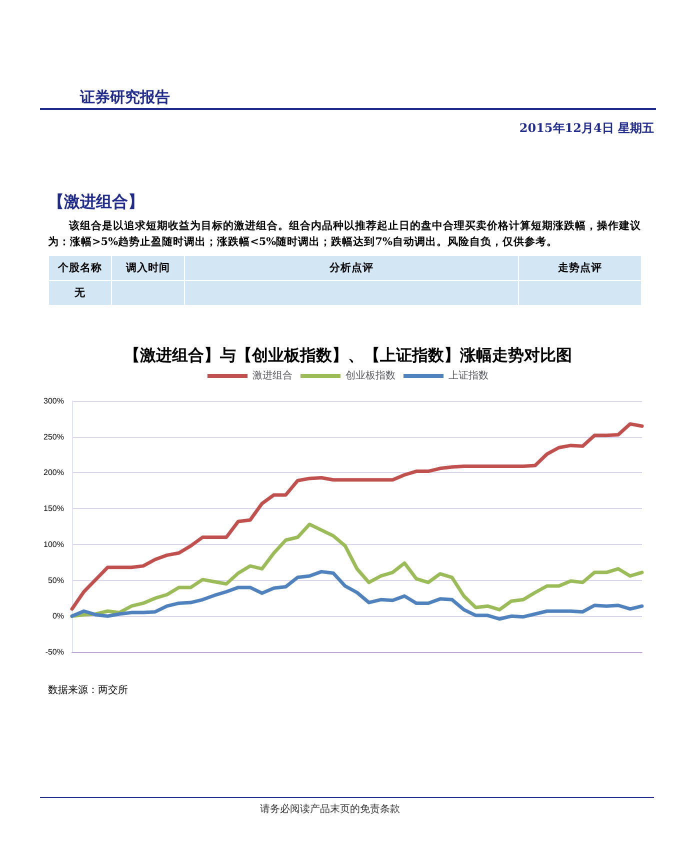 The image size is (694, 842). Describe the element at coordinates (56, 580) in the screenshot. I see `y-tick-label: 50%` at that location.